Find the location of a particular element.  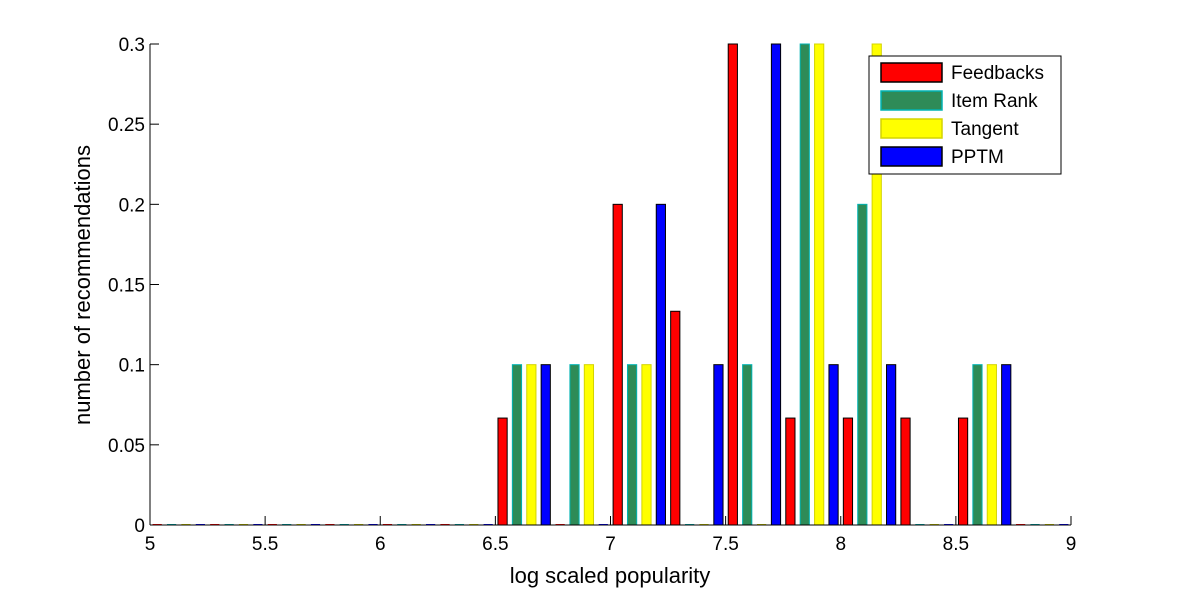

legend-label-pptm: PPTM is located at coordinates (977, 157).